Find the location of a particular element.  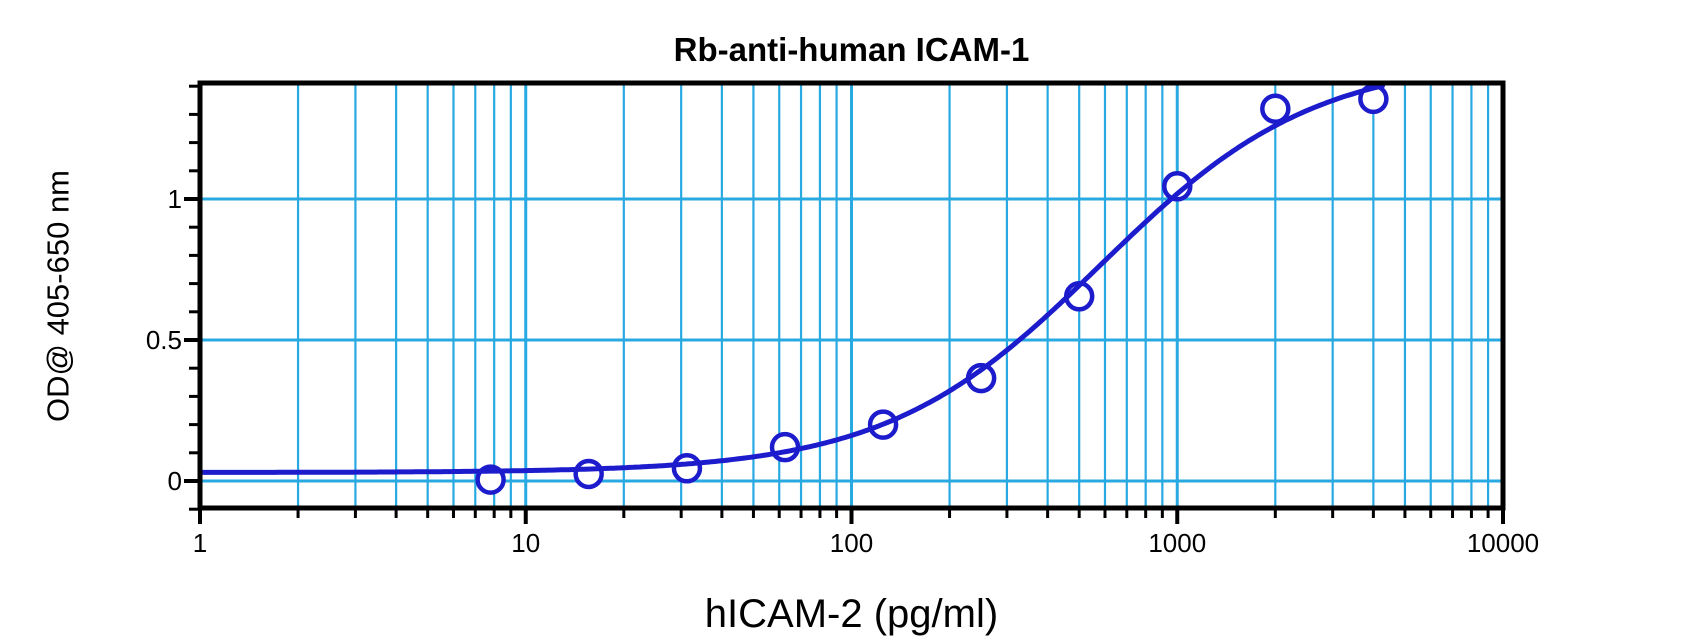

x-tick-label: 10000 is located at coordinates (1503, 543).